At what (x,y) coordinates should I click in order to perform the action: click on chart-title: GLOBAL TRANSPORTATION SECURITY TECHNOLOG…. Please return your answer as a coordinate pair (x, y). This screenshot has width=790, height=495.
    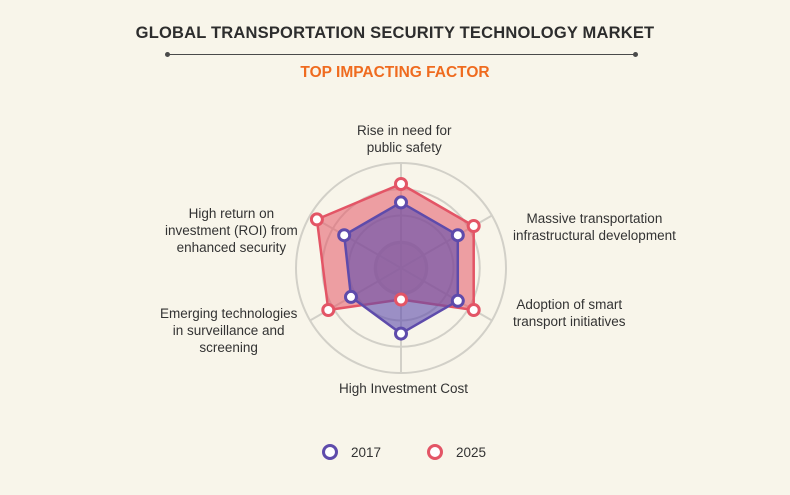
    Looking at the image, I should click on (395, 33).